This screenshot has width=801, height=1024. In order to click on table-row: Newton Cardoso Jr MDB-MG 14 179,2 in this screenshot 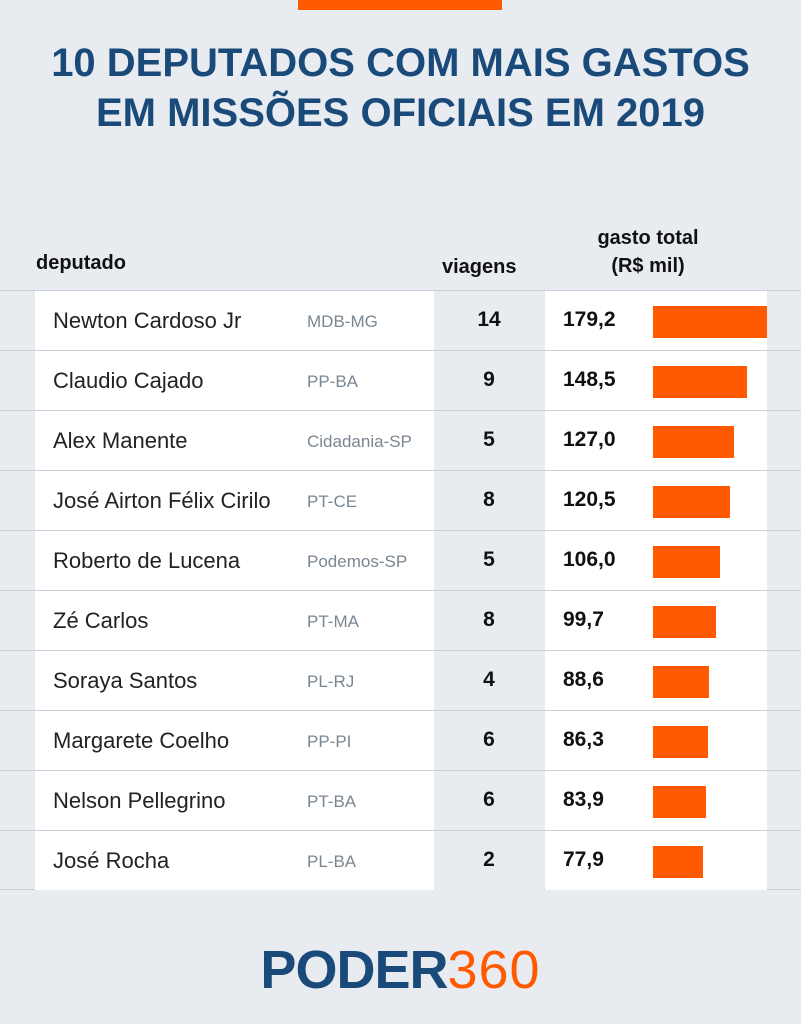, I will do `click(400, 320)`.